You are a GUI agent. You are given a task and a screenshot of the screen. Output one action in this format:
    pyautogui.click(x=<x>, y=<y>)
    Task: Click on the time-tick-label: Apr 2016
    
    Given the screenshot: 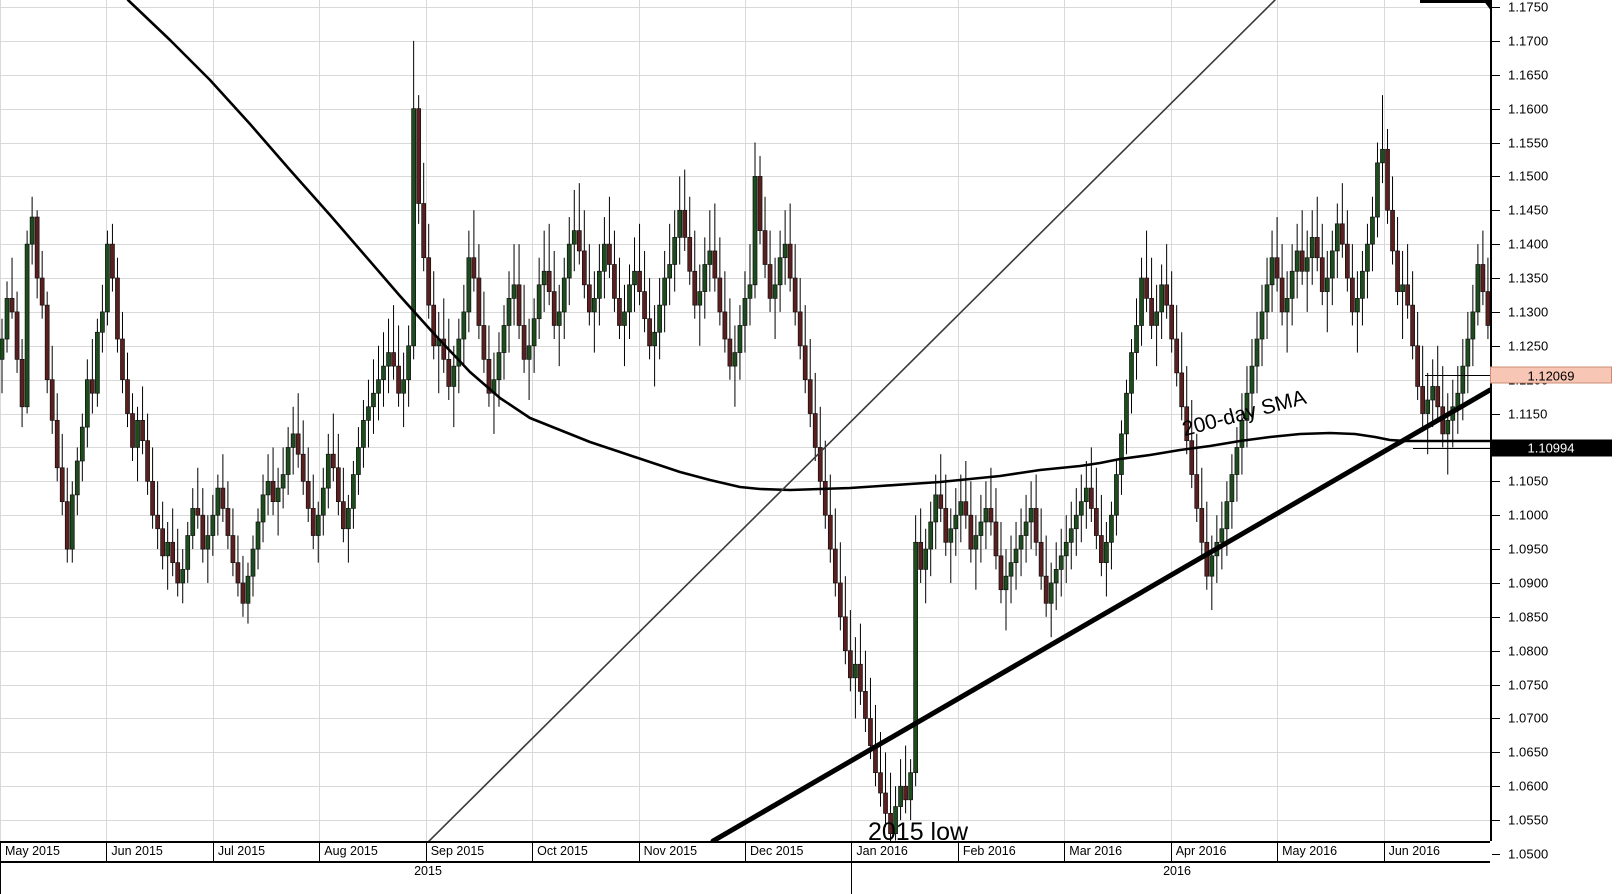 What is the action you would take?
    pyautogui.click(x=1201, y=851)
    